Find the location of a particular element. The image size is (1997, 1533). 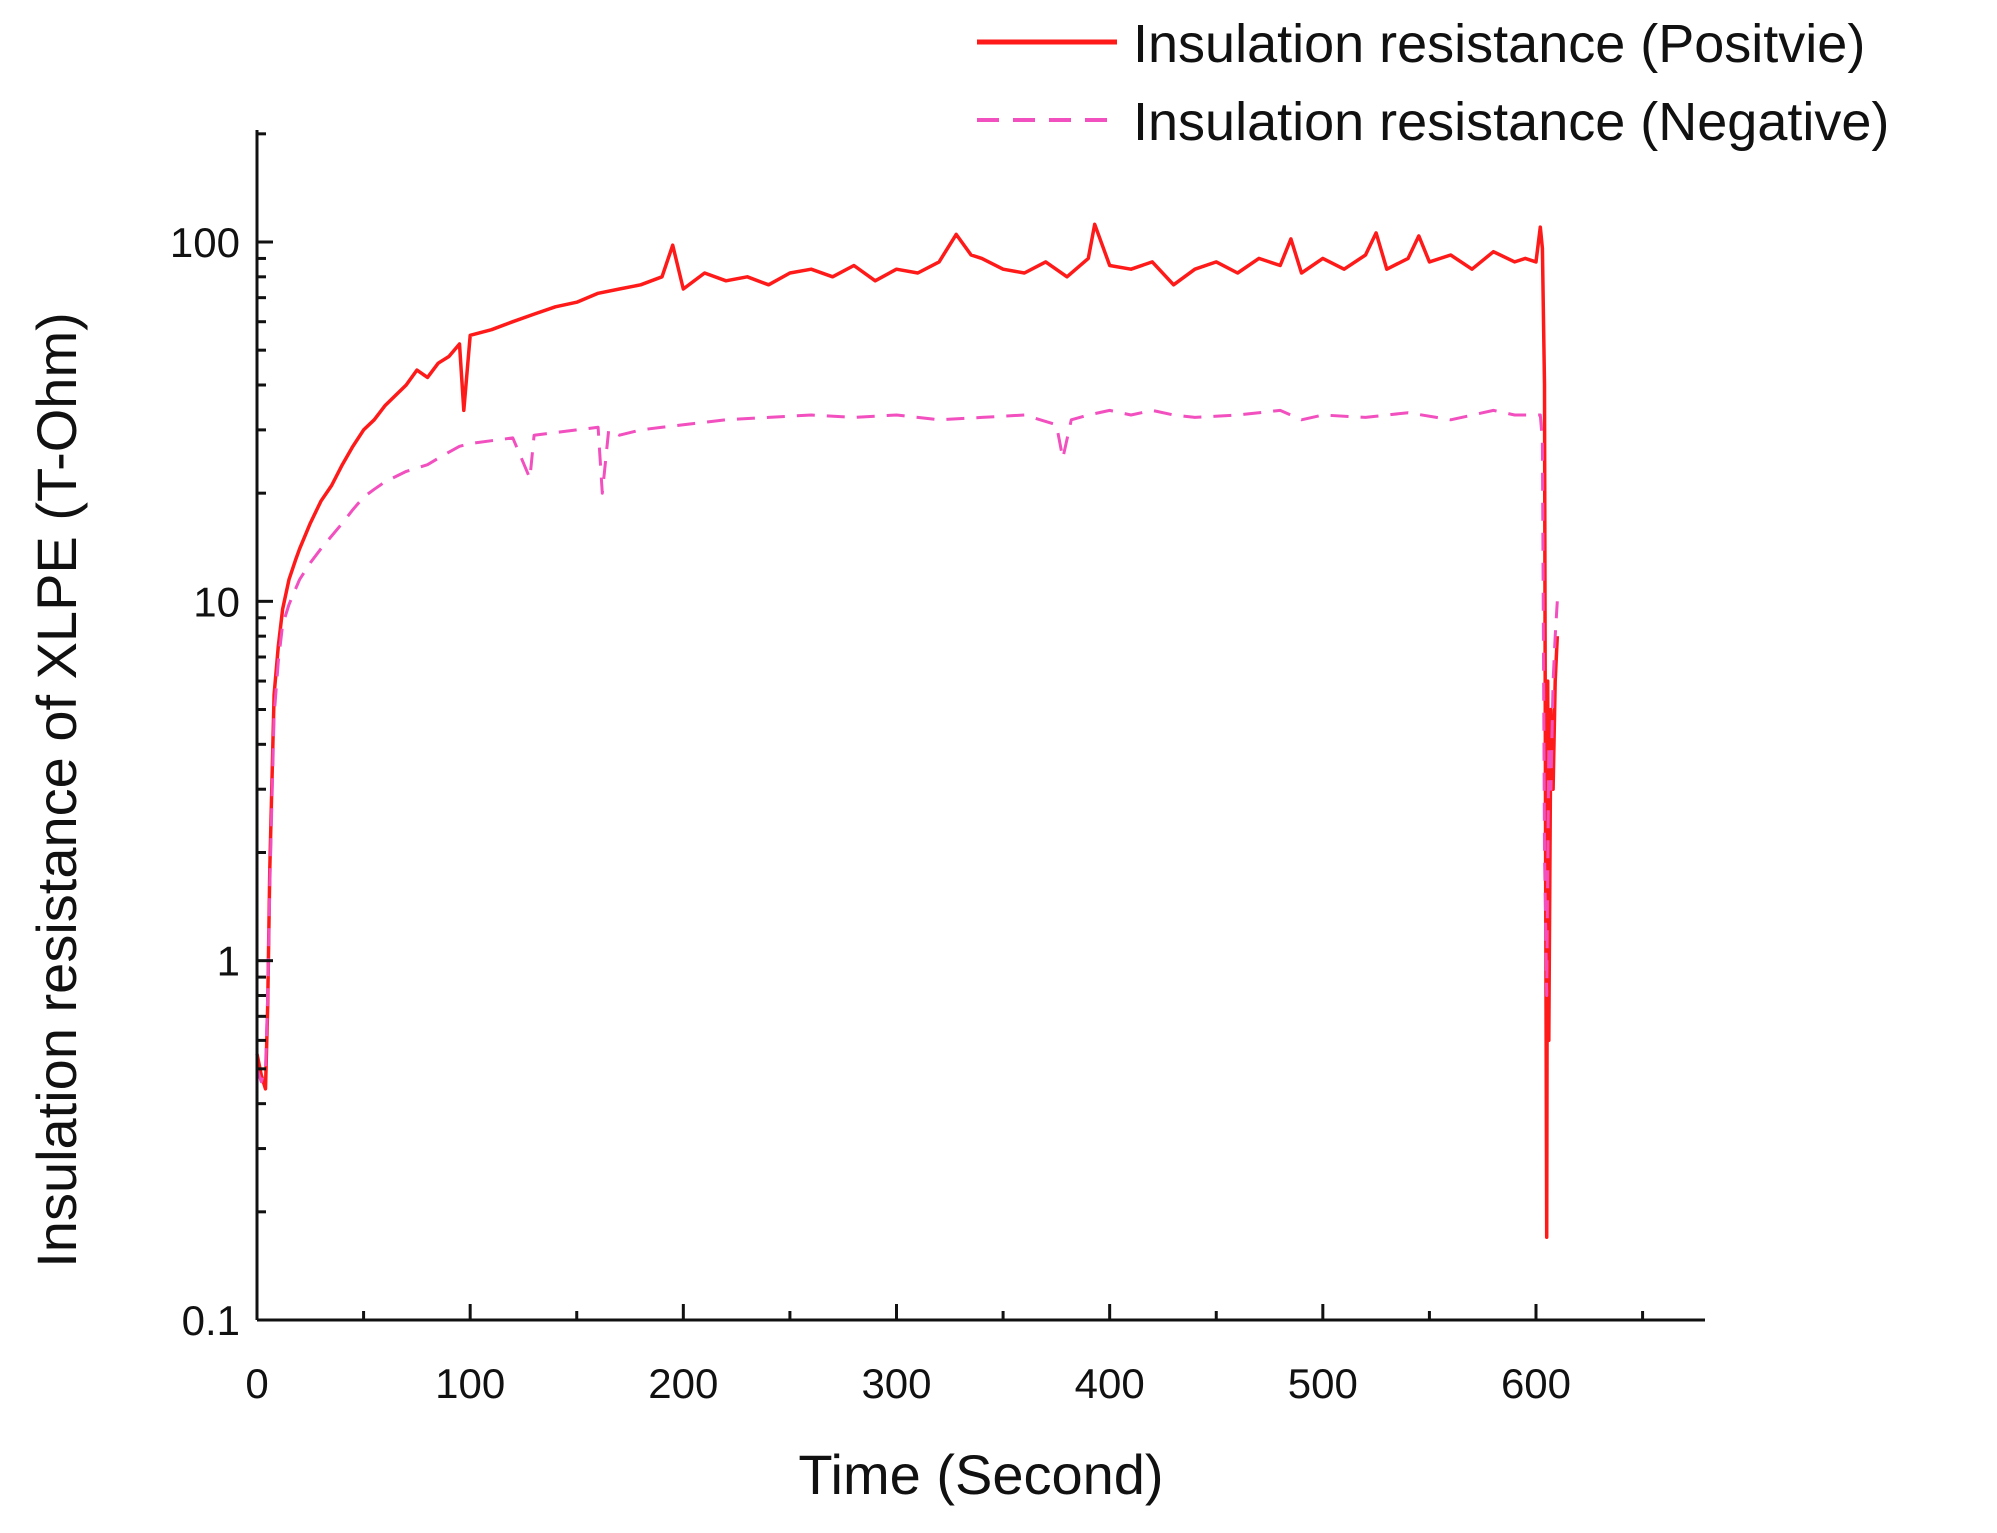

legend-label-positive: Insulation resistance (Positvie) is located at coordinates (1499, 44).